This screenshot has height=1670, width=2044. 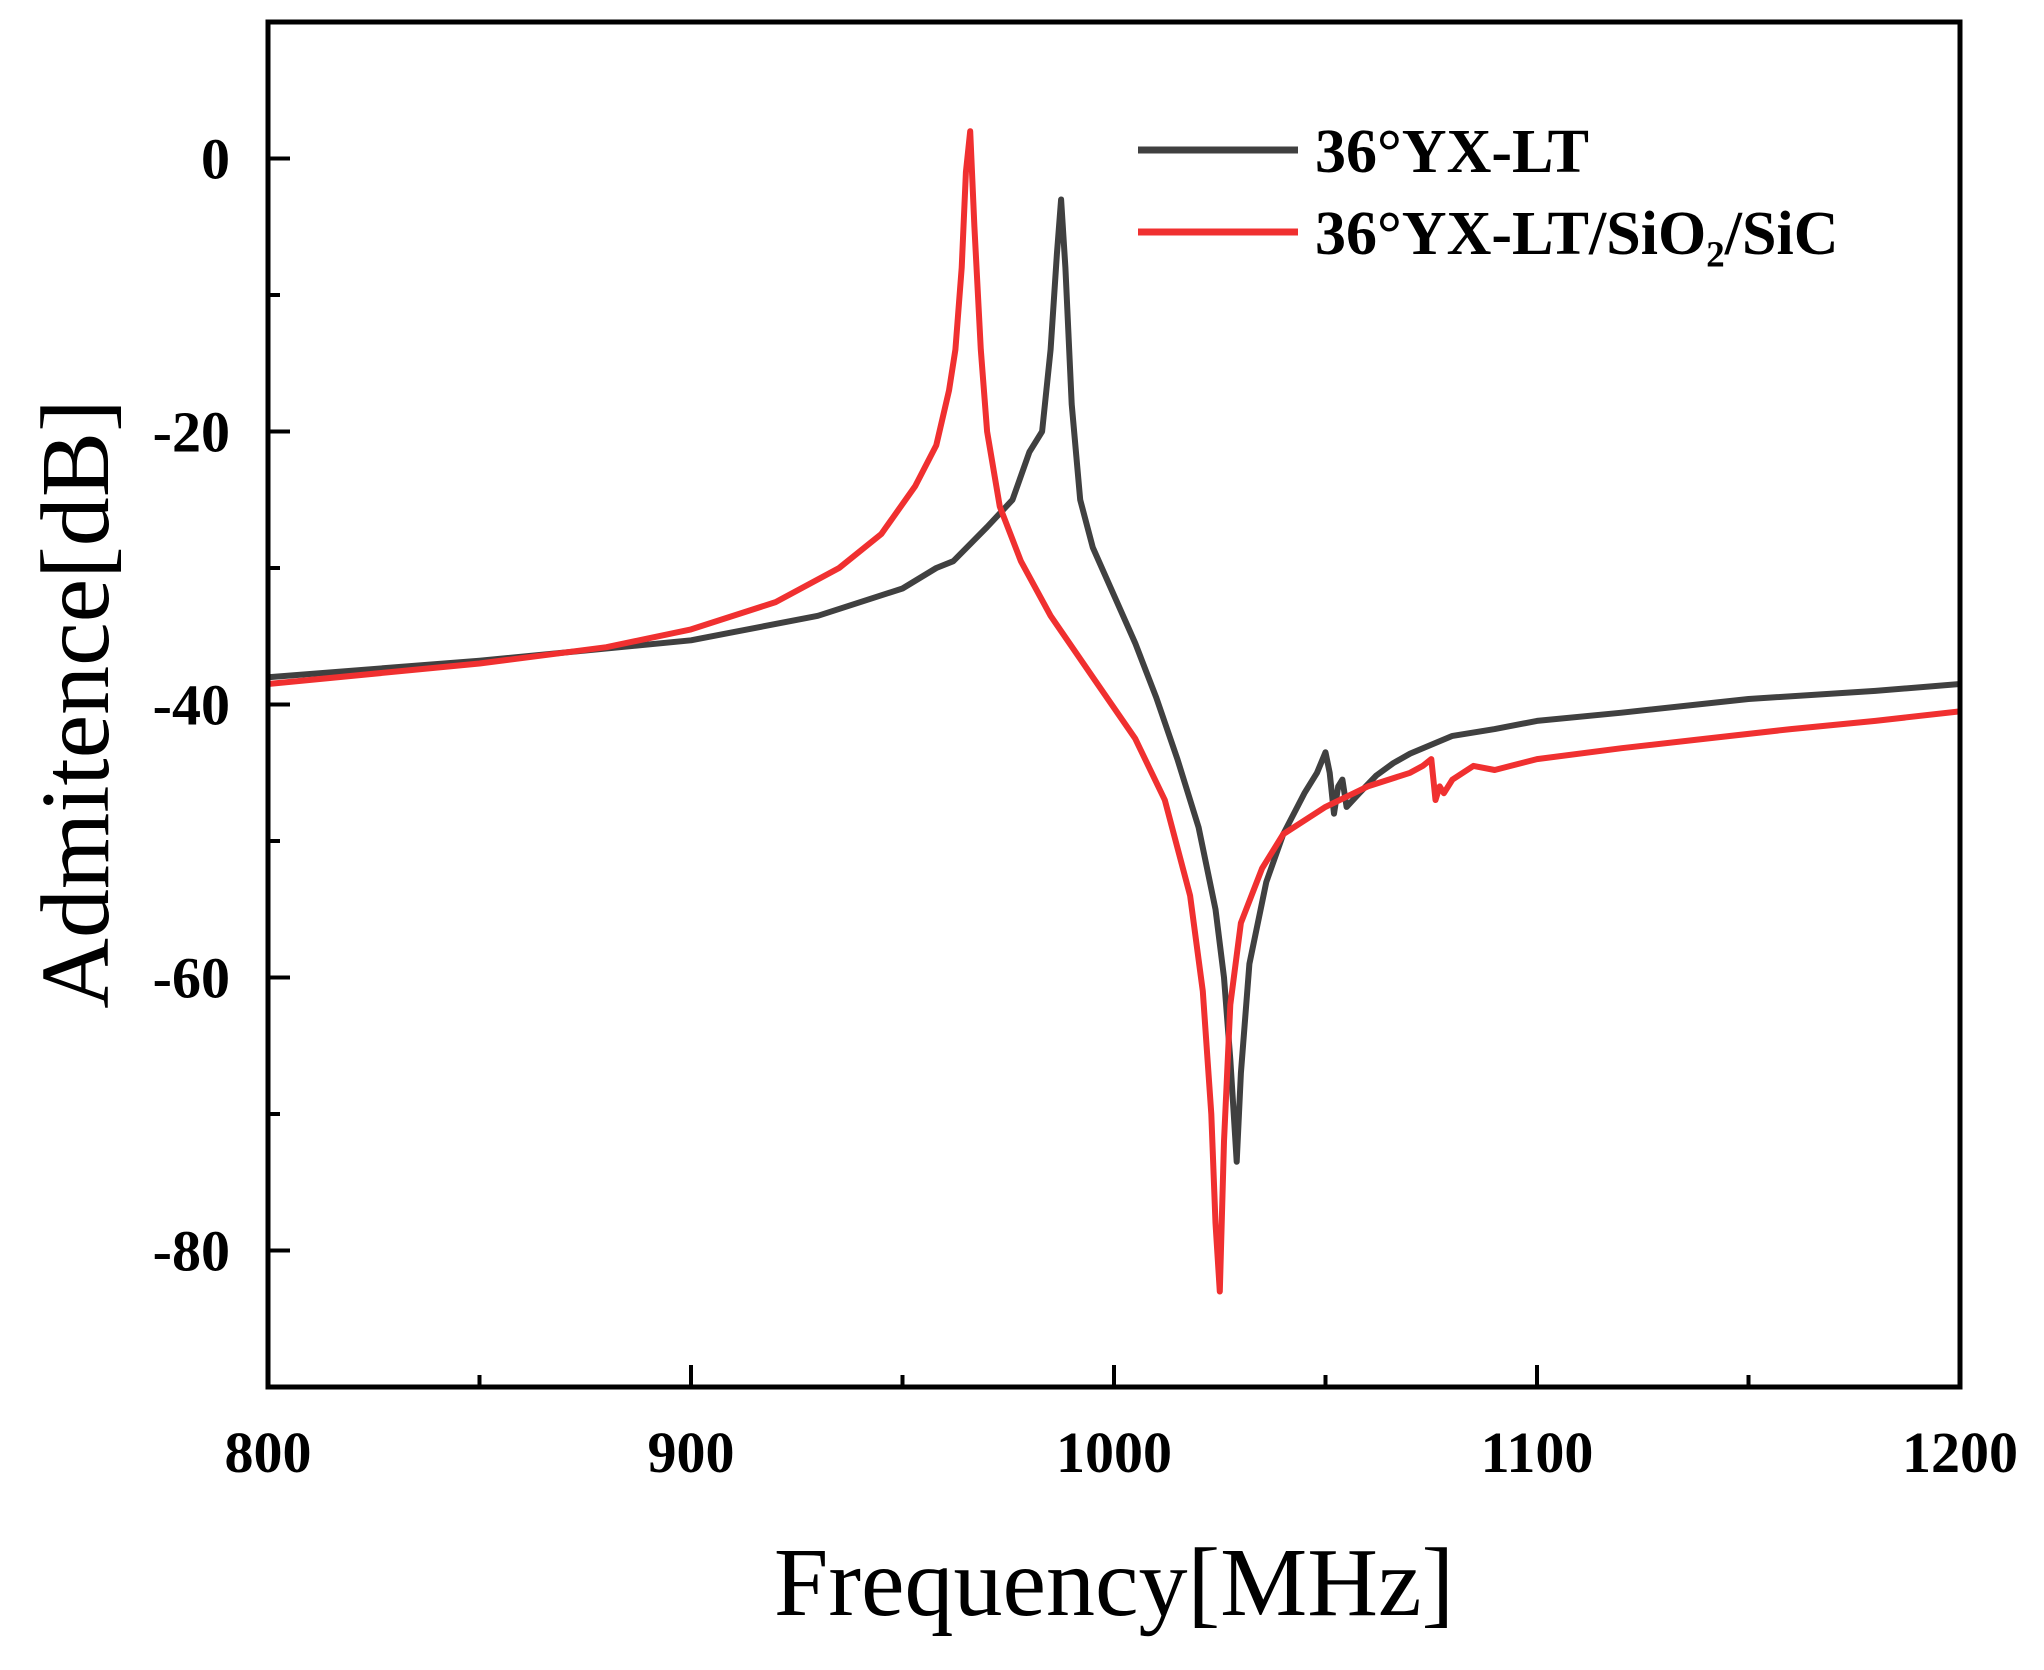 What do you see at coordinates (1488, 193) in the screenshot?
I see `legend: 36°YX-LT 36°YX-LT/SiO₂/SiC` at bounding box center [1488, 193].